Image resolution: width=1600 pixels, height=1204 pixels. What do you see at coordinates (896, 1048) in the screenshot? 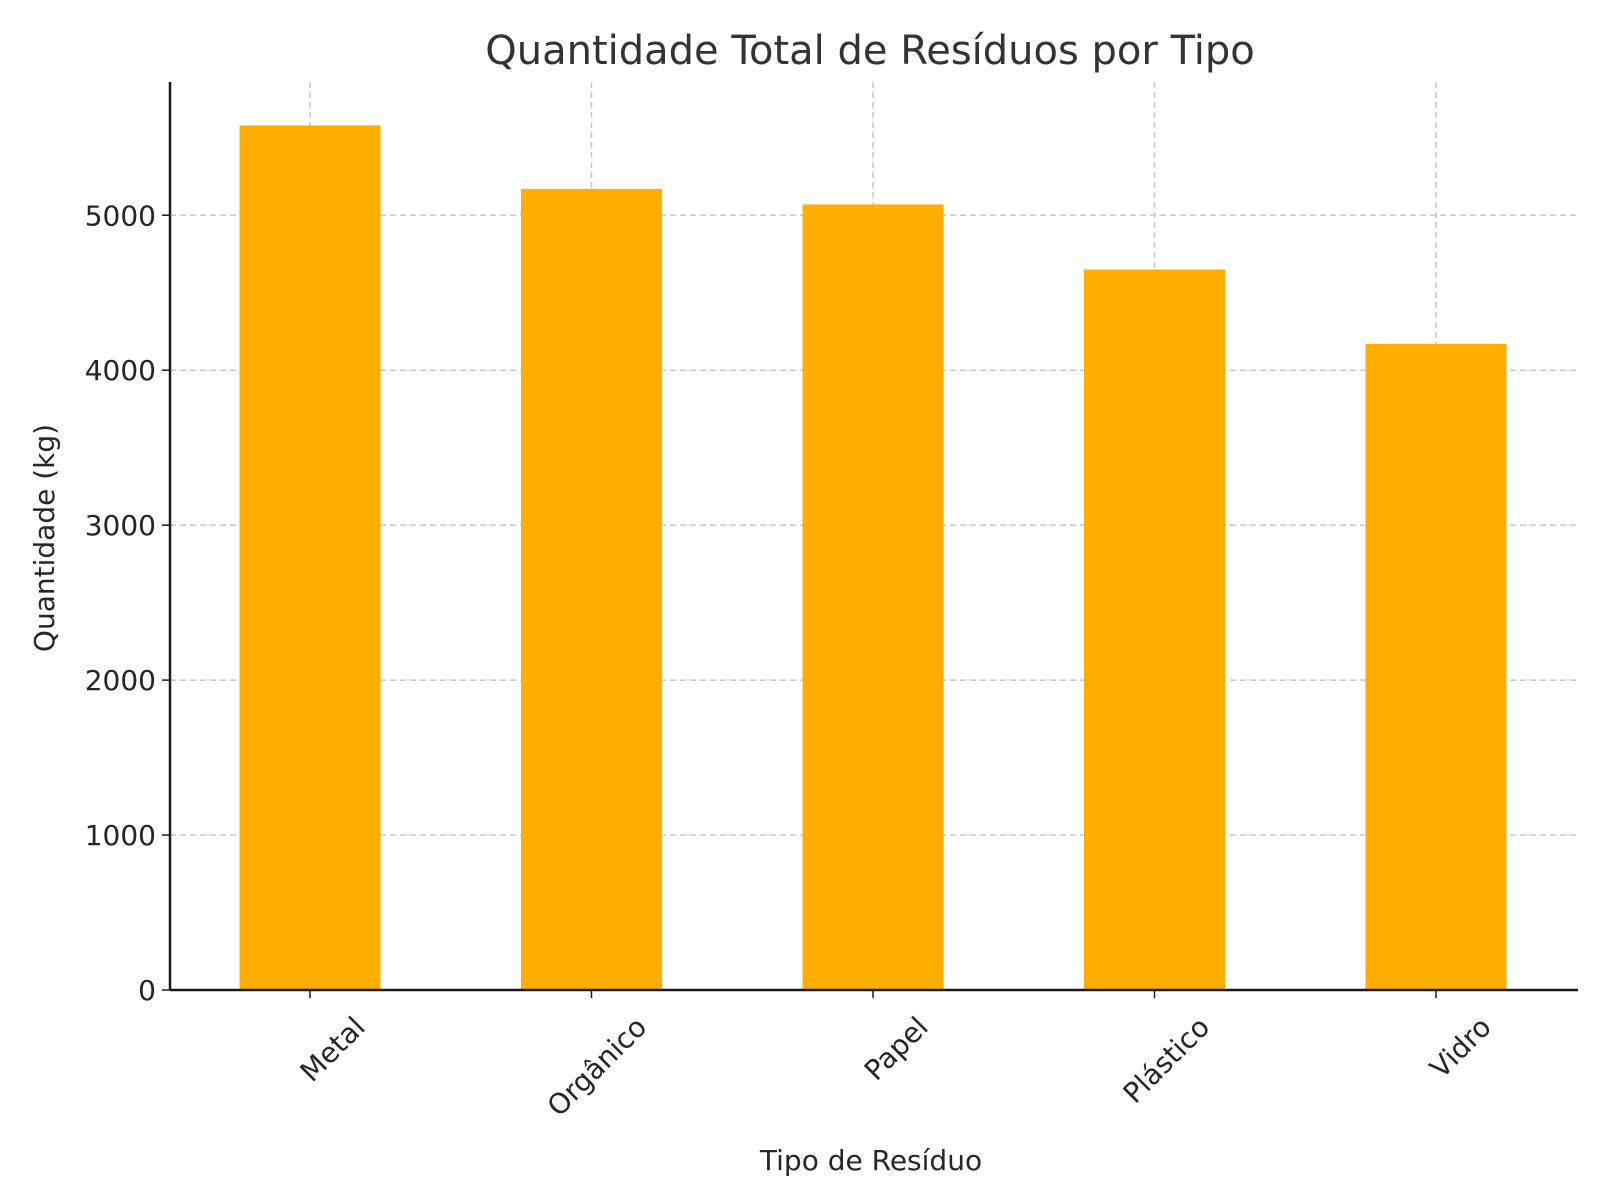
I see `x-tick-label: Papel` at bounding box center [896, 1048].